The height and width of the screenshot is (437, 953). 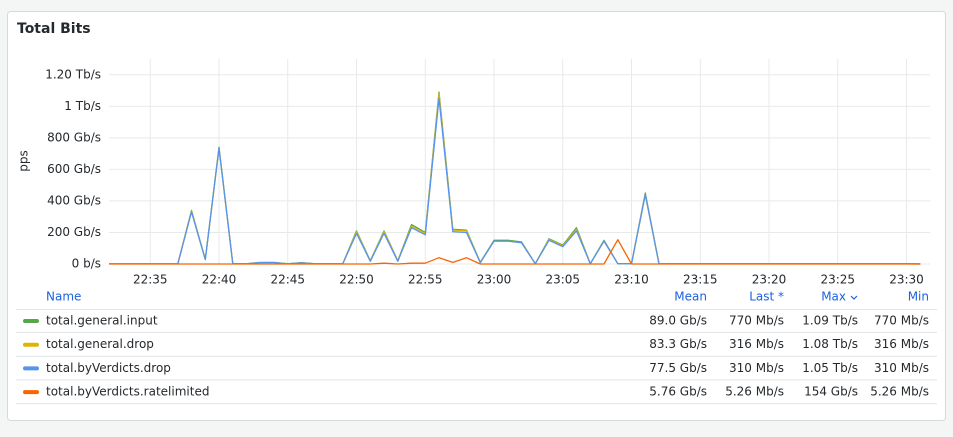 I want to click on x-tick-label: 23:10, so click(x=631, y=280).